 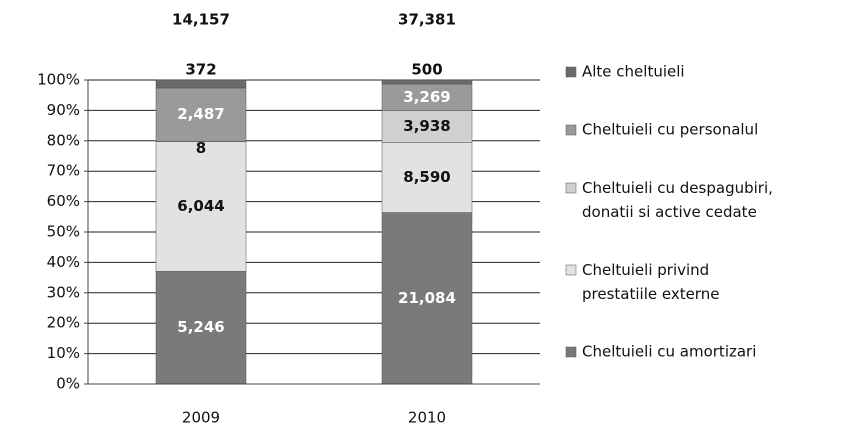 What do you see at coordinates (200, 206) in the screenshot?
I see `data-label: 6,044` at bounding box center [200, 206].